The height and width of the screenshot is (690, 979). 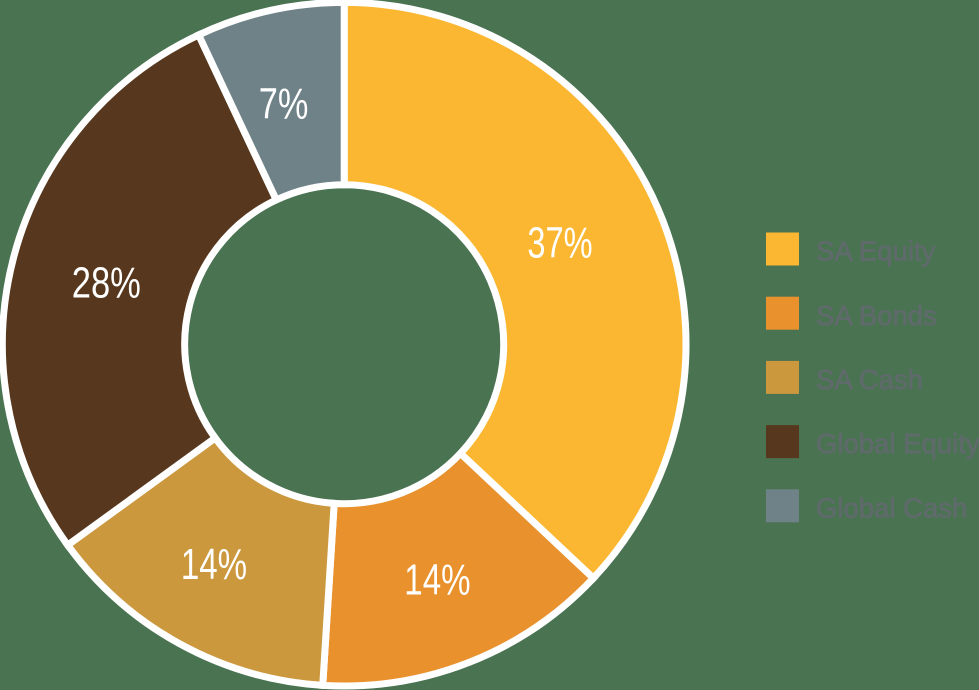 What do you see at coordinates (559, 243) in the screenshot?
I see `svg-text: 37%` at bounding box center [559, 243].